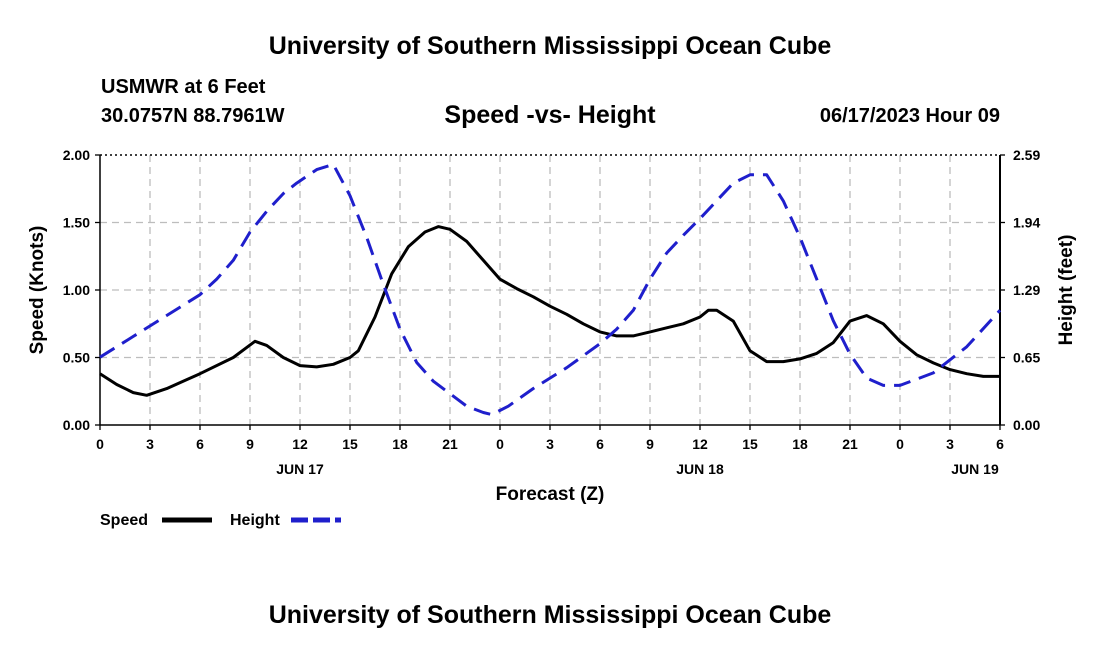 This screenshot has height=650, width=1100. What do you see at coordinates (183, 87) in the screenshot?
I see `station-label: USMWR at 6 Feet` at bounding box center [183, 87].